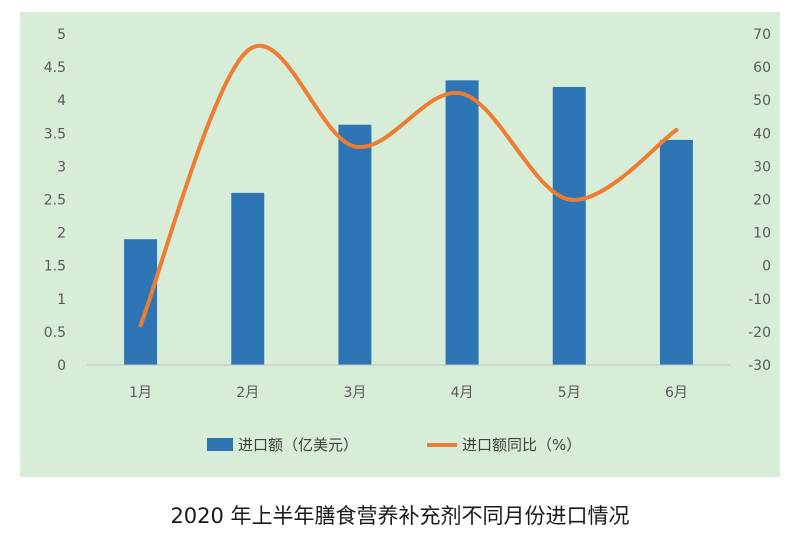  I want to click on right-axis: -30 -20 -10 0 10 20 30 40 50 60 70, so click(759, 200).